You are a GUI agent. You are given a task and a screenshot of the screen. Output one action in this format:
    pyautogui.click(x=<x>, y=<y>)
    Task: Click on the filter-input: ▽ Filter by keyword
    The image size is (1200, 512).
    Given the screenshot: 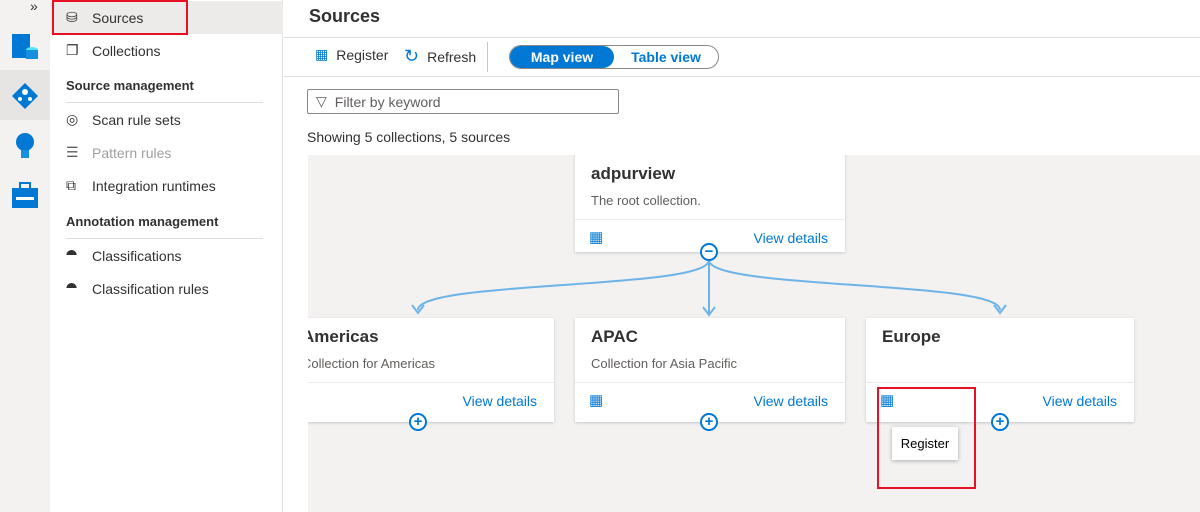 What is the action you would take?
    pyautogui.click(x=463, y=101)
    